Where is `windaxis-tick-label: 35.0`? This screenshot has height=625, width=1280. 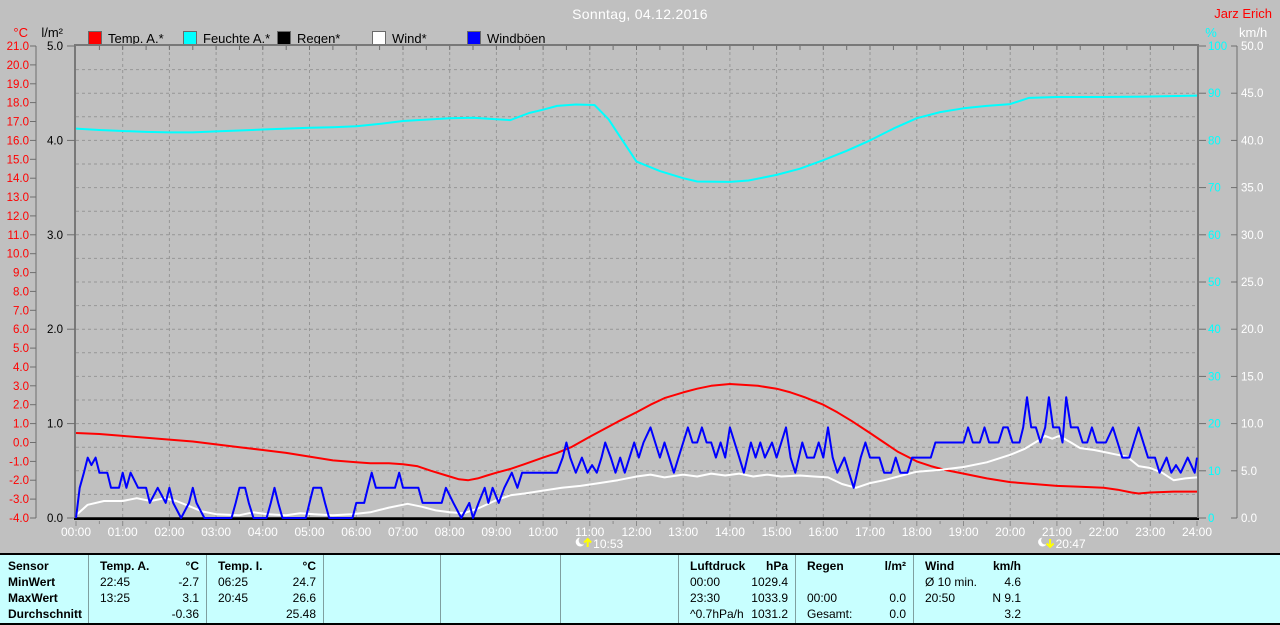
windaxis-tick-label: 35.0 is located at coordinates (1252, 189).